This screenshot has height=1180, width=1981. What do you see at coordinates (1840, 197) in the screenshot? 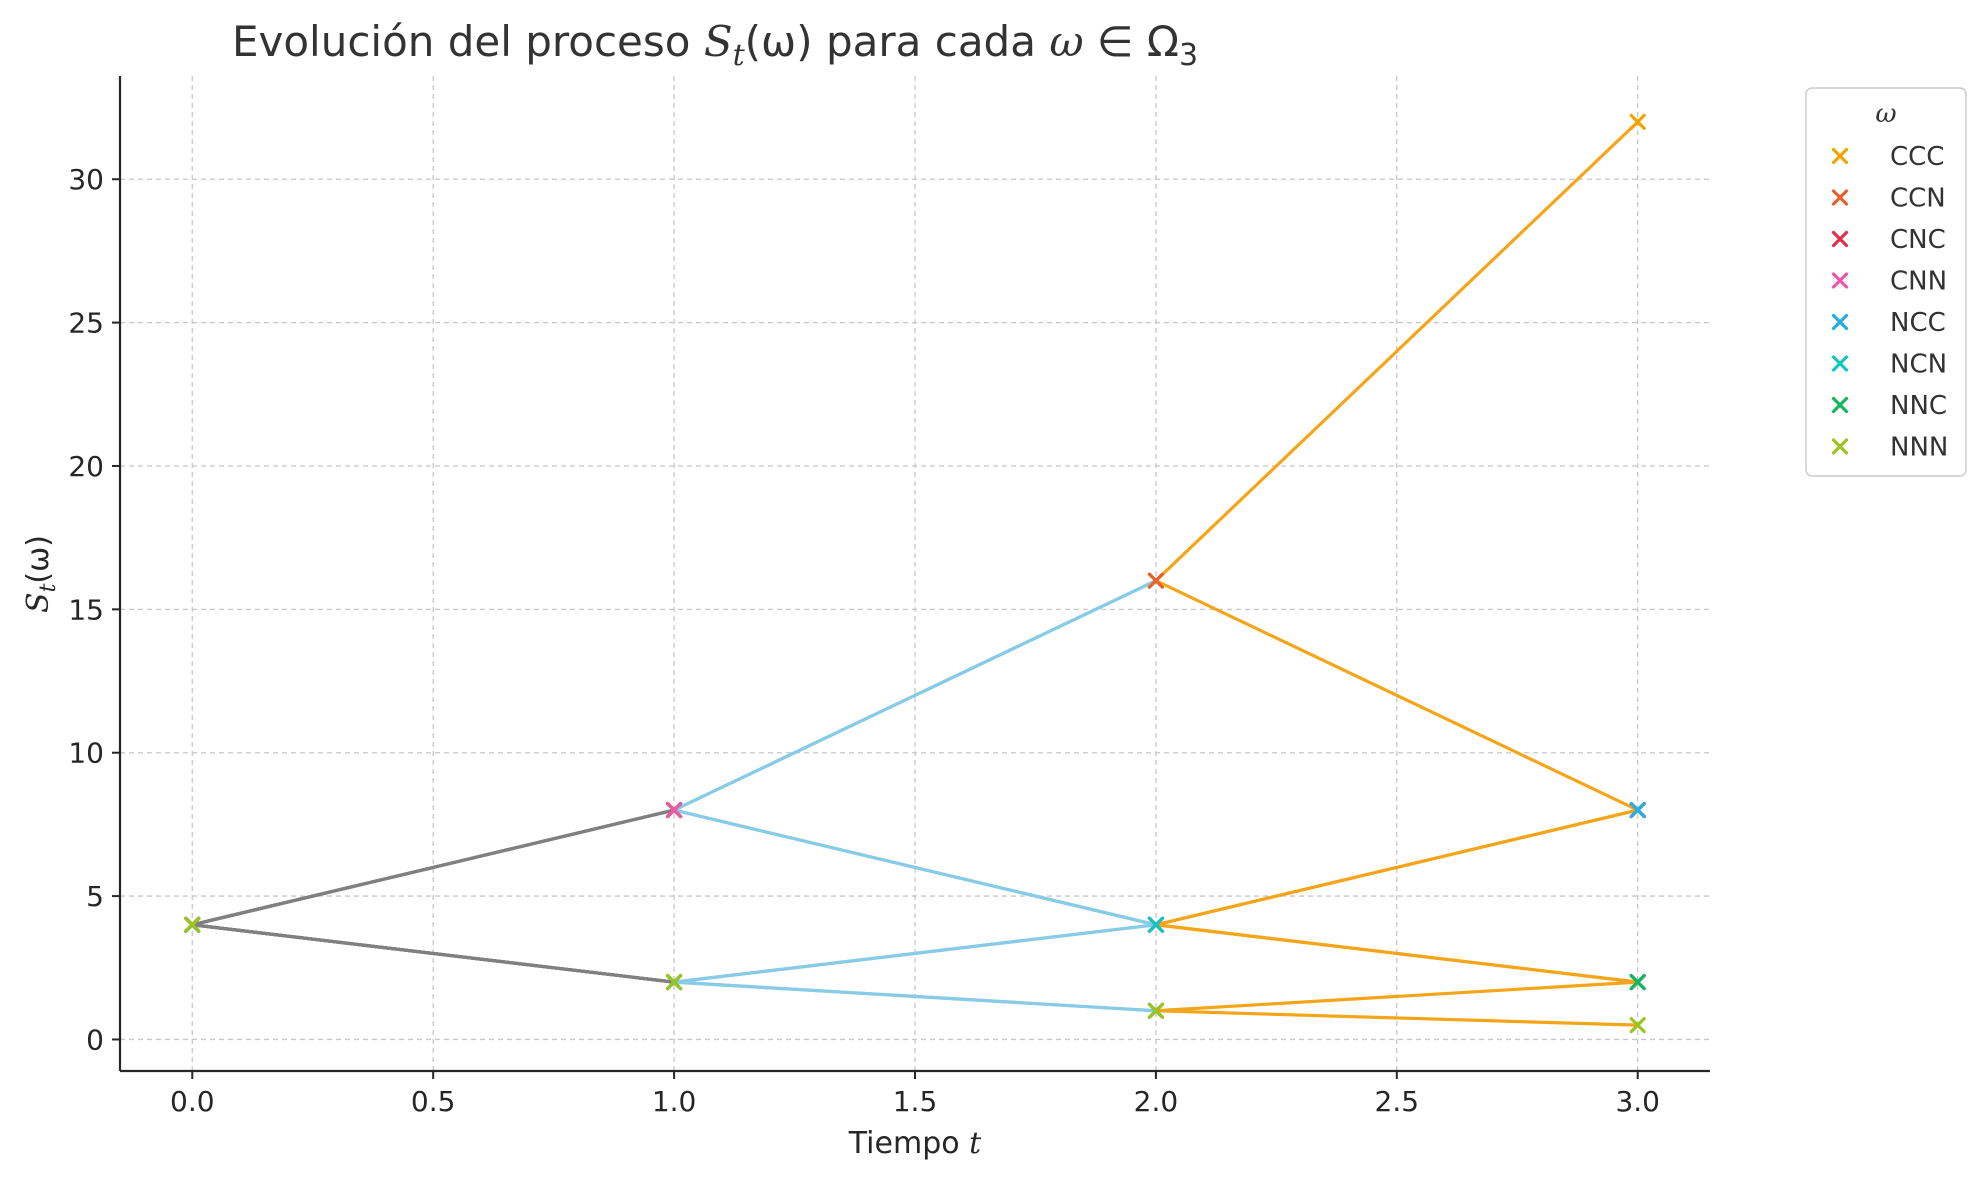
I see `legend-marker-ccn` at bounding box center [1840, 197].